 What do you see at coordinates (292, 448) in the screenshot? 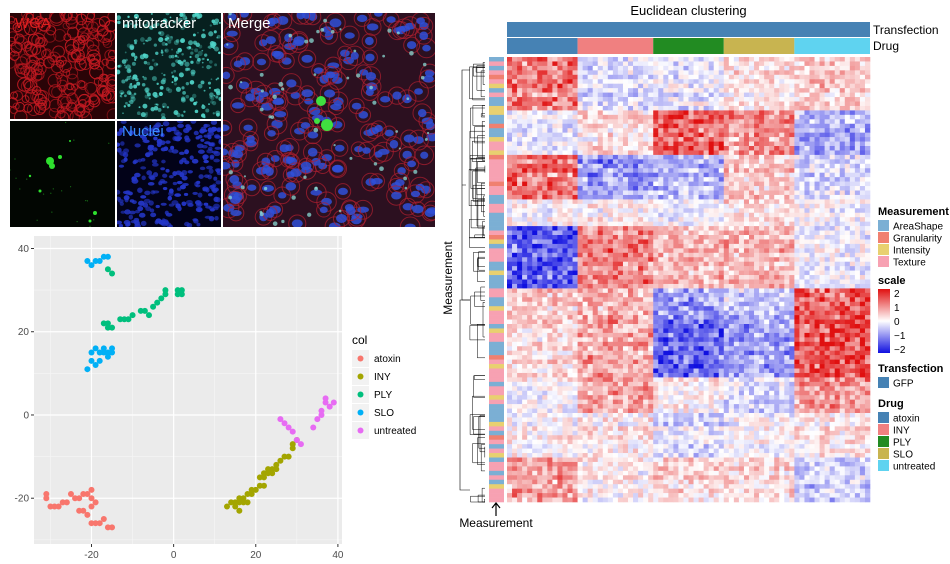
I see `scatter-point-INY` at bounding box center [292, 448].